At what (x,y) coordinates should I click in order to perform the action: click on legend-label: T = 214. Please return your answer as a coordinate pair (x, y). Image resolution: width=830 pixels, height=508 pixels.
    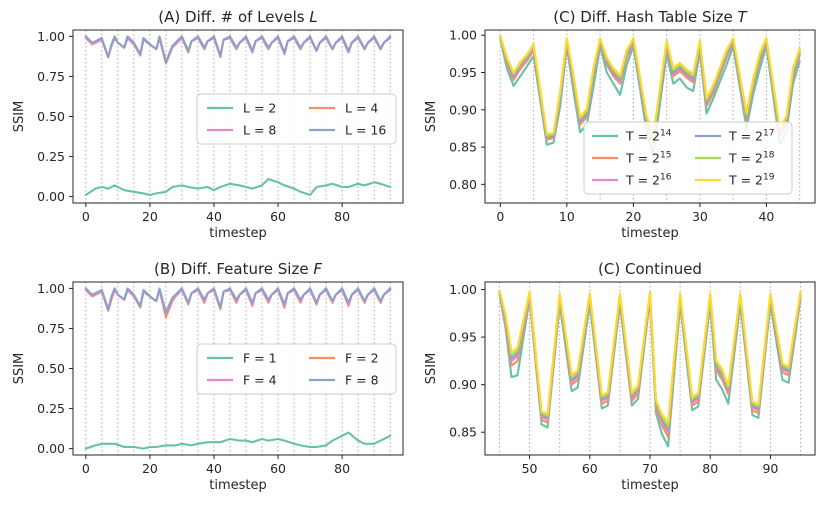
    Looking at the image, I should click on (648, 136).